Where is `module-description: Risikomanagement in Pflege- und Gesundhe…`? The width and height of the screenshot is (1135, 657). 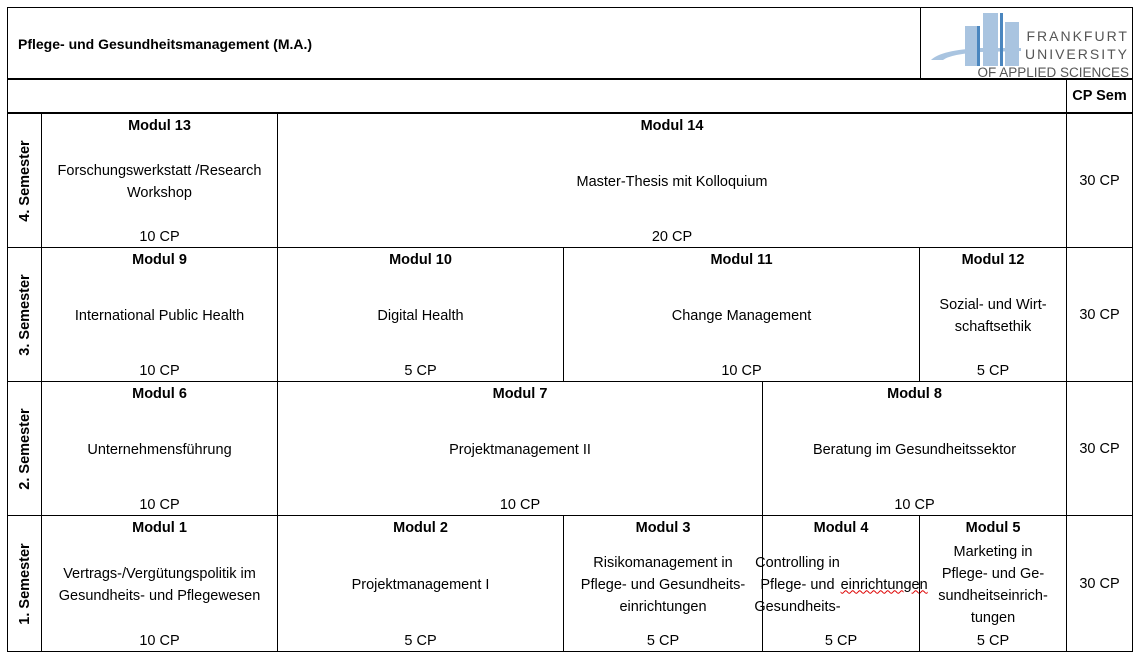
module-description: Risikomanagement in Pflege- und Gesundhe… is located at coordinates (663, 584).